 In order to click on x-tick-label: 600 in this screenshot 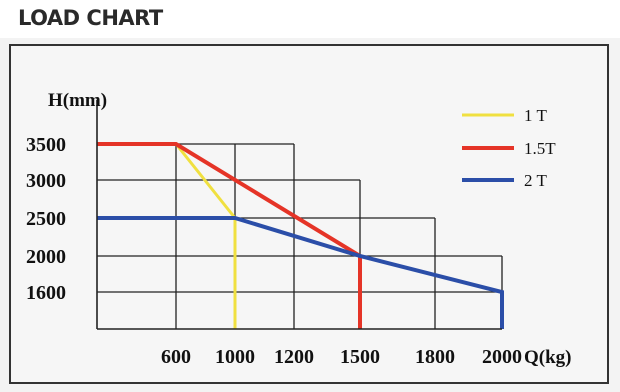, I will do `click(176, 357)`.